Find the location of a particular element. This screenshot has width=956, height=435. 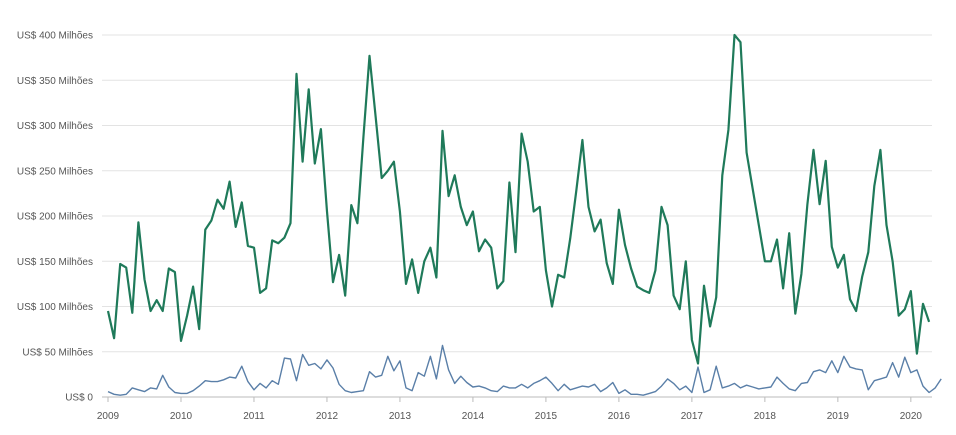

x-tick-label: 2014 is located at coordinates (473, 416).